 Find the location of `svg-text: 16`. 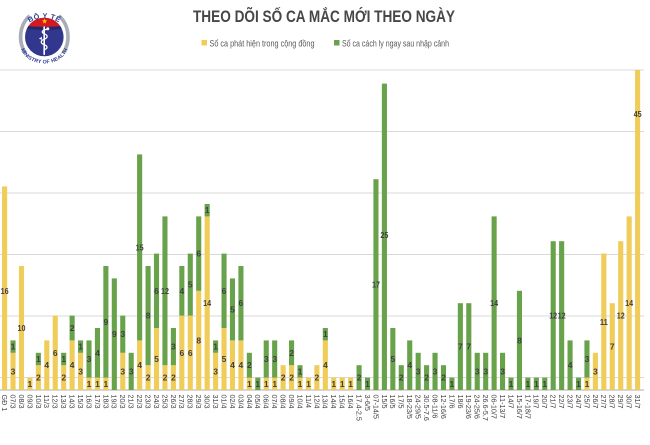

svg-text: 16 is located at coordinates (5, 291).